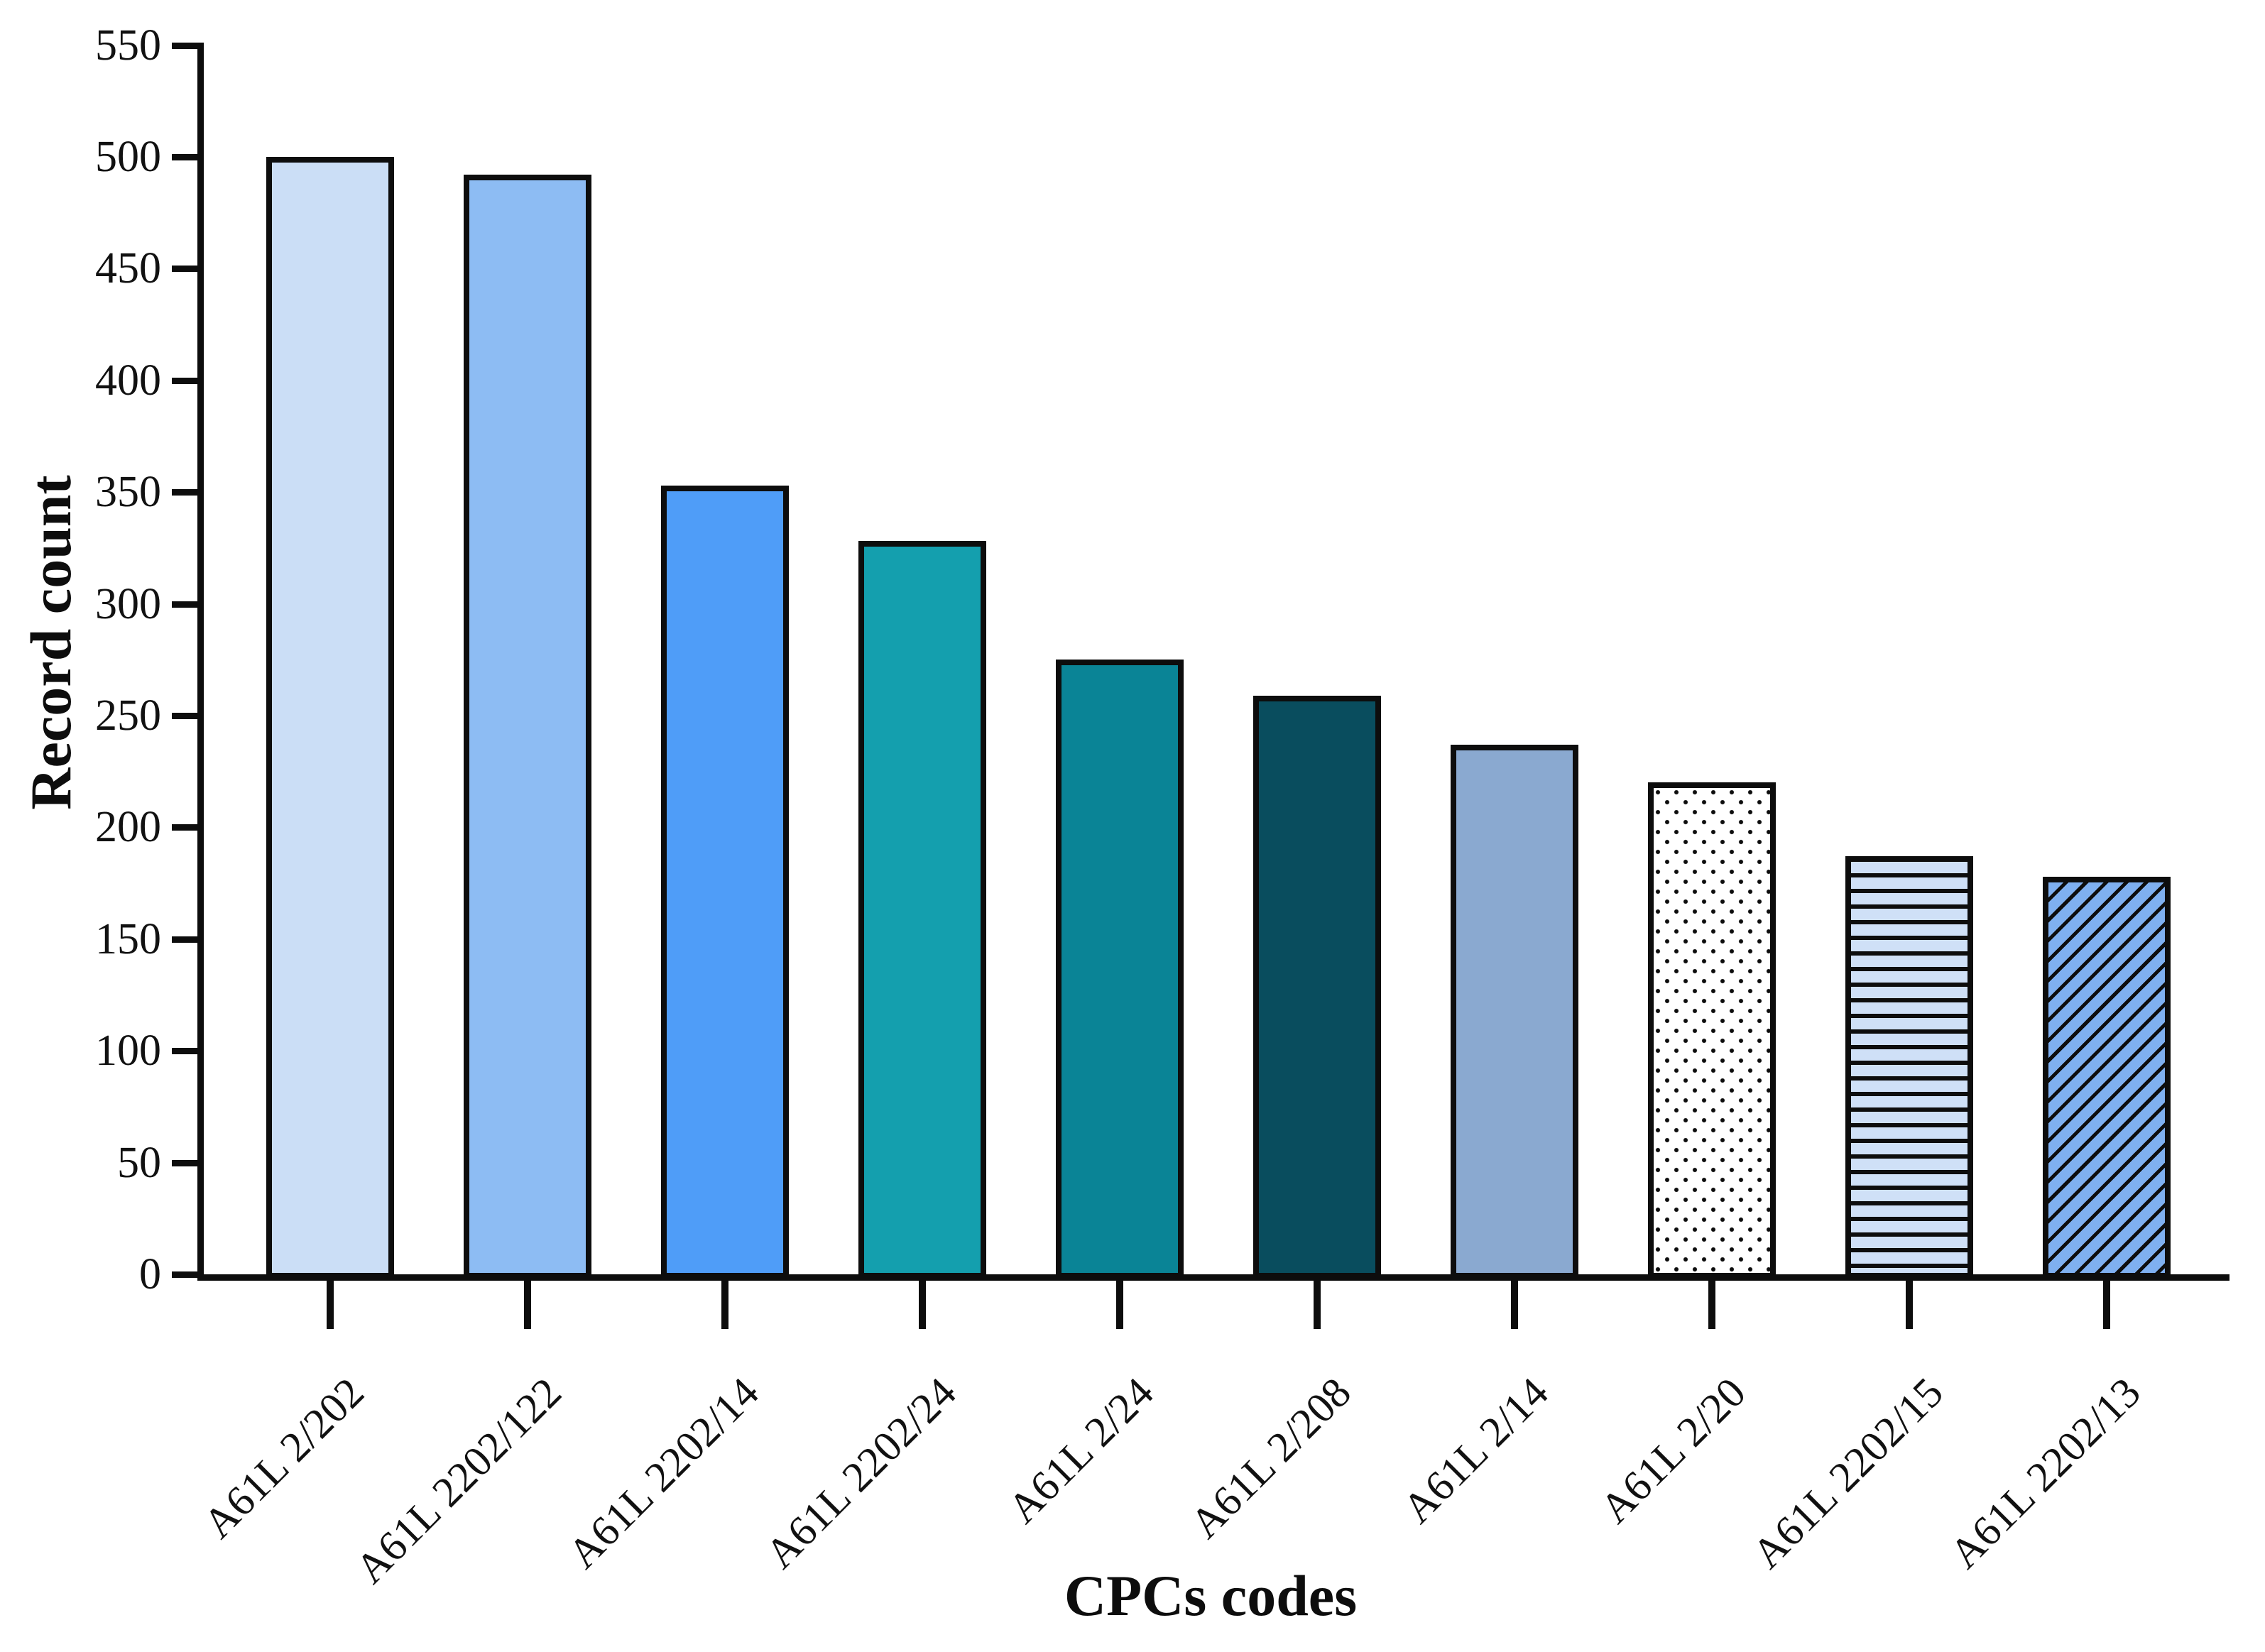 The width and height of the screenshot is (2265, 1652). I want to click on y-tick-label: 50, so click(139, 1162).